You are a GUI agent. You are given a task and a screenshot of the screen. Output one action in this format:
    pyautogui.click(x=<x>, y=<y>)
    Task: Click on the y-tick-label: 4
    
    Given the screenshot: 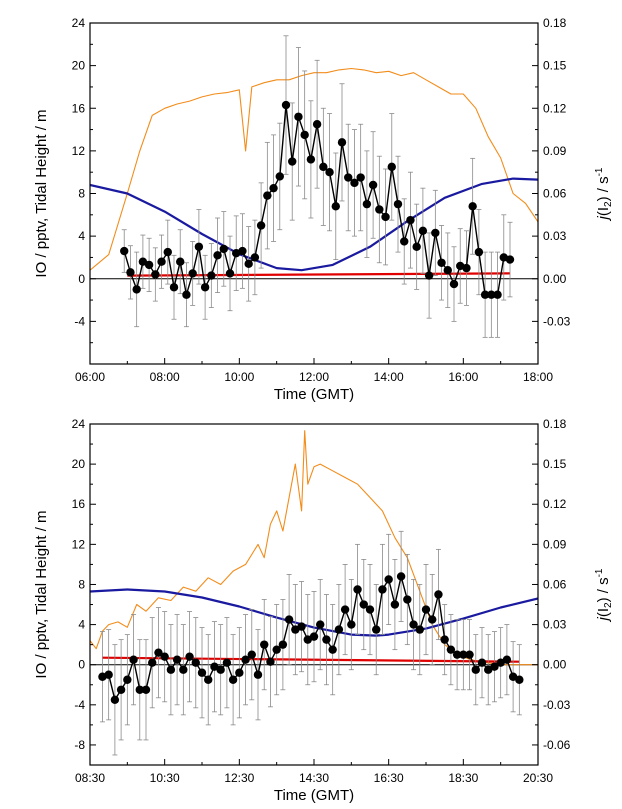 What is the action you would take?
    pyautogui.click(x=81, y=236)
    